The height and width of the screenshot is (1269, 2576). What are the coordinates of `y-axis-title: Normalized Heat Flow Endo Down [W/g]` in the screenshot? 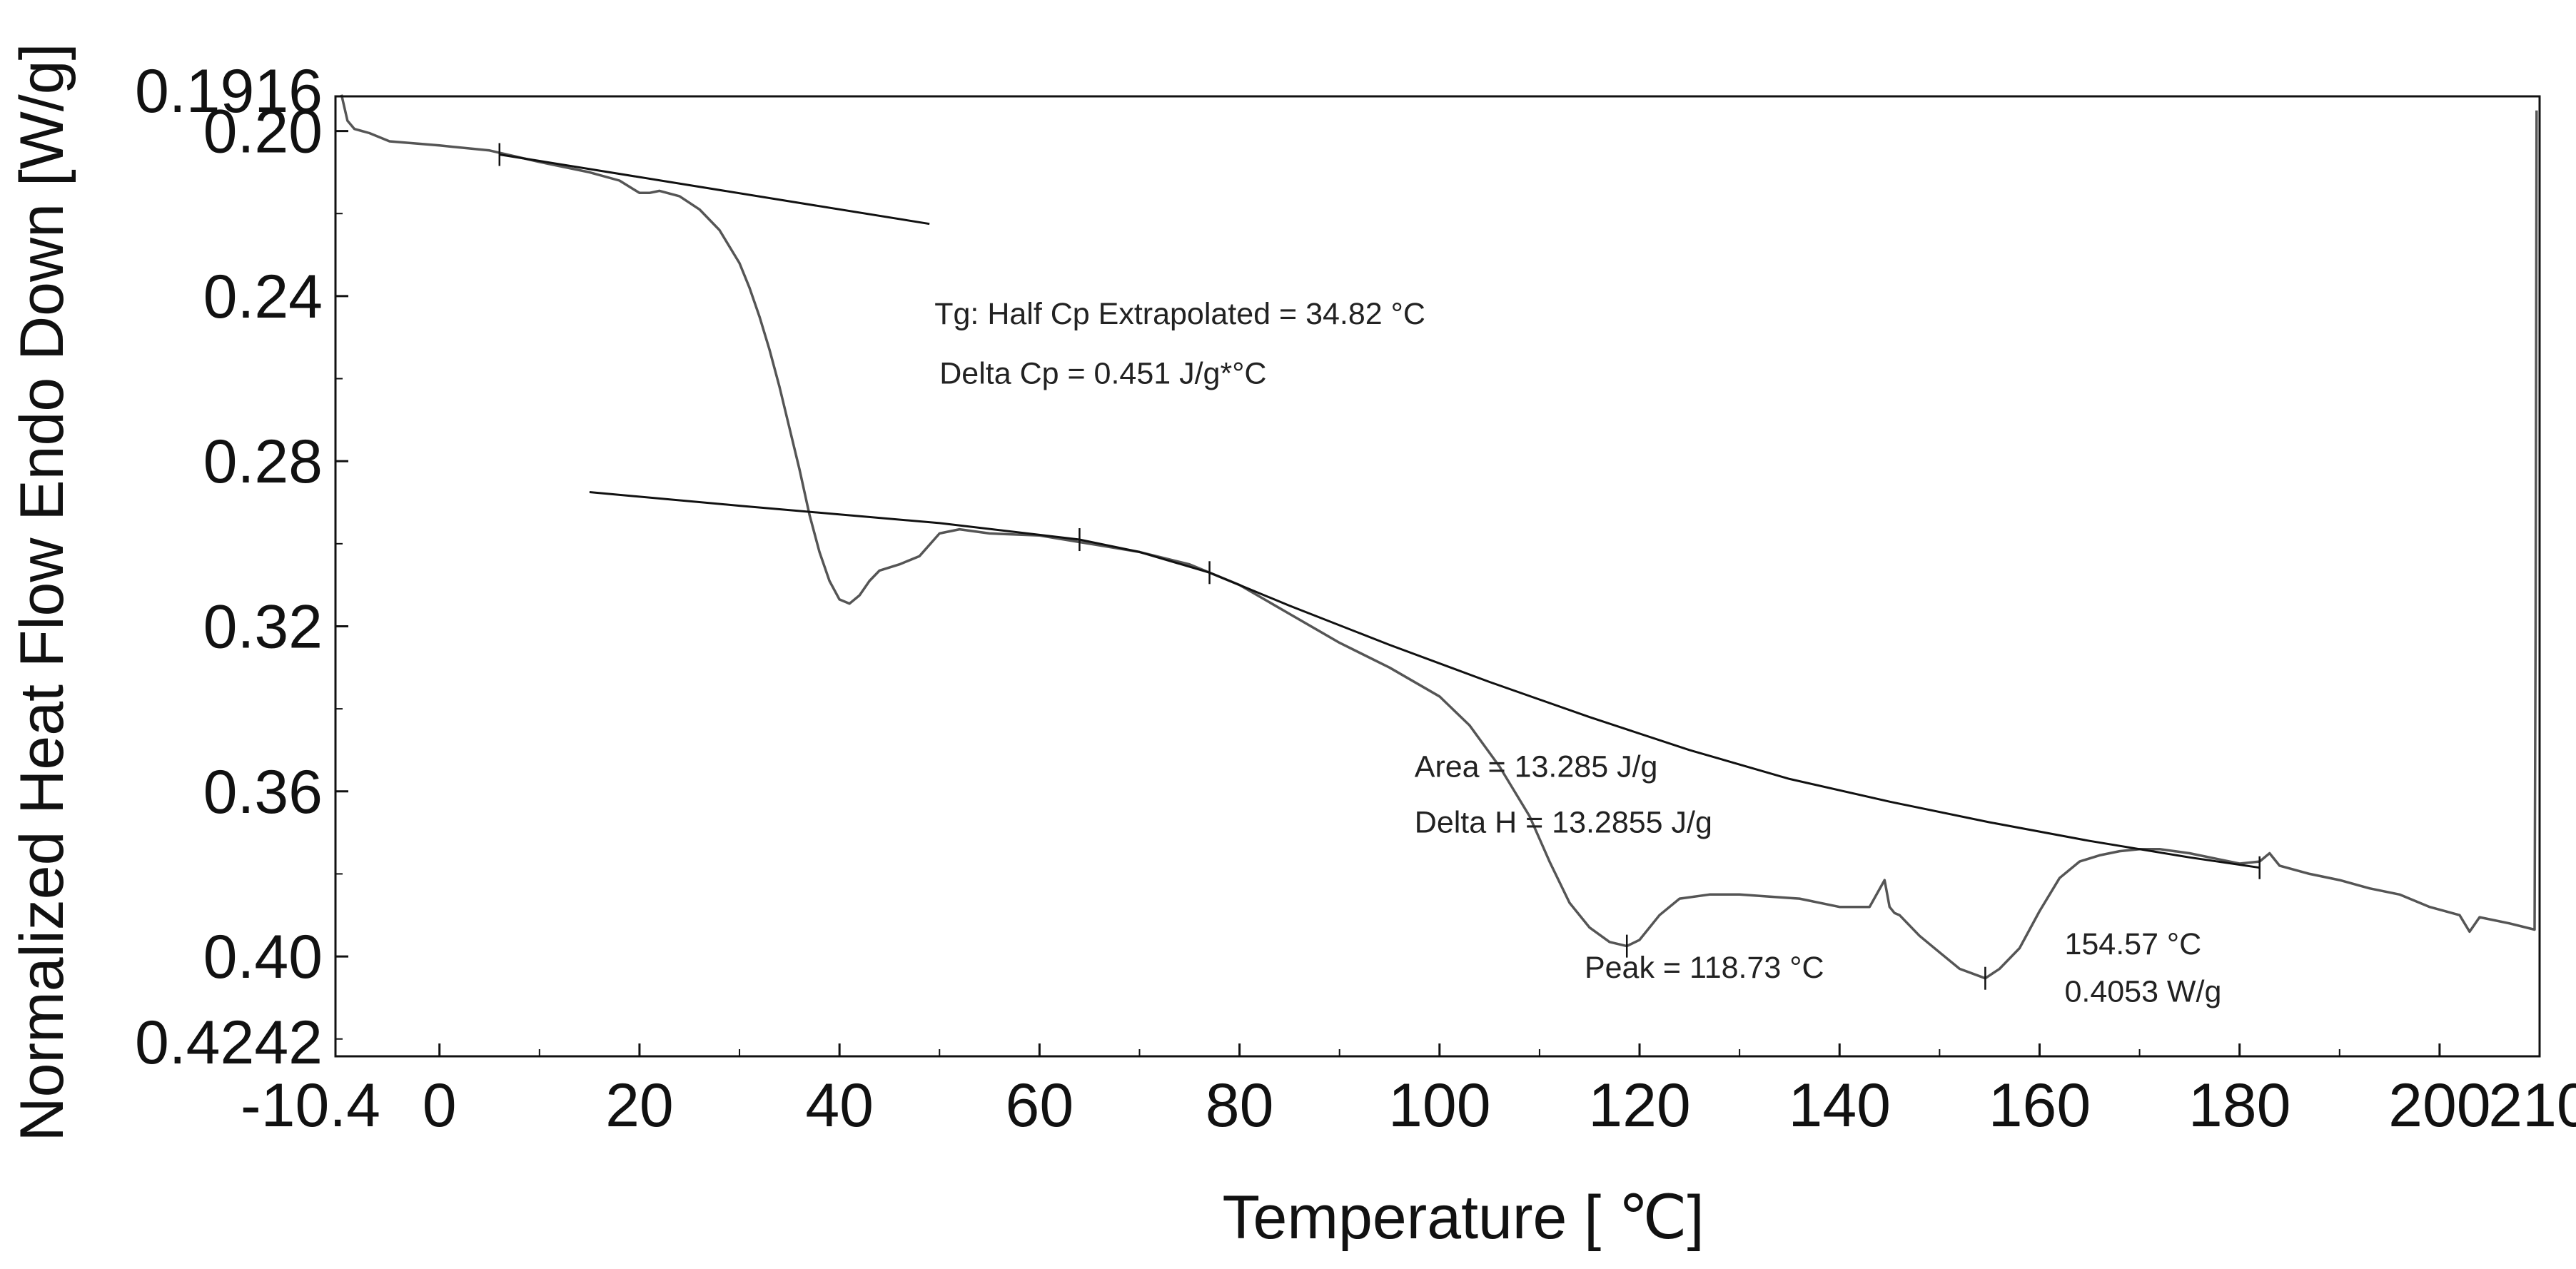 It's located at (42, 592).